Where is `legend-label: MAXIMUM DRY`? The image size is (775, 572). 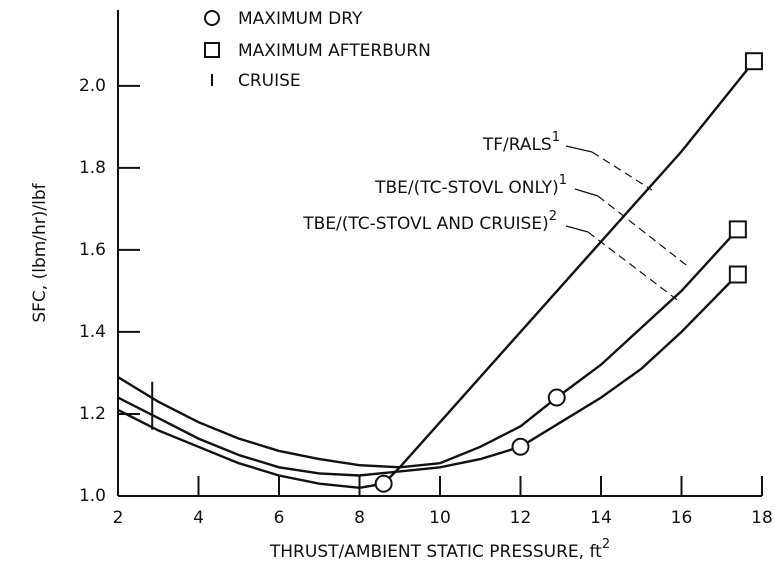 legend-label: MAXIMUM DRY is located at coordinates (300, 19).